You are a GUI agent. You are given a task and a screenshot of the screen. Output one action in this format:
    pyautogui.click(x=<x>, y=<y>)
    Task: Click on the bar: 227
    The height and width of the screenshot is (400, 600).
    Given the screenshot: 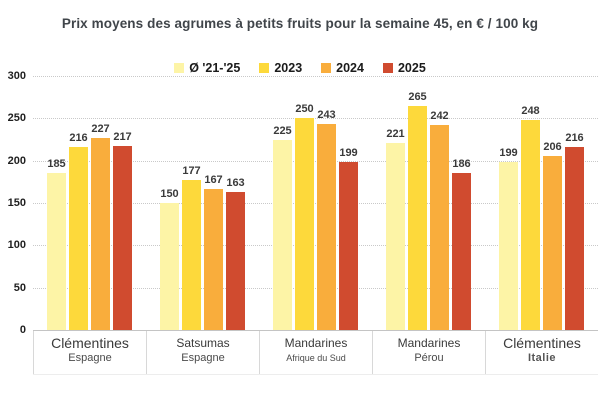 What is the action you would take?
    pyautogui.click(x=100, y=226)
    